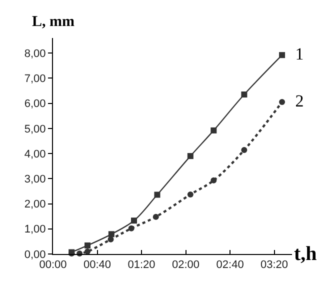 The width and height of the screenshot is (336, 292). Describe the element at coordinates (35, 154) in the screenshot. I see `y-tick-label: 4,00` at that location.